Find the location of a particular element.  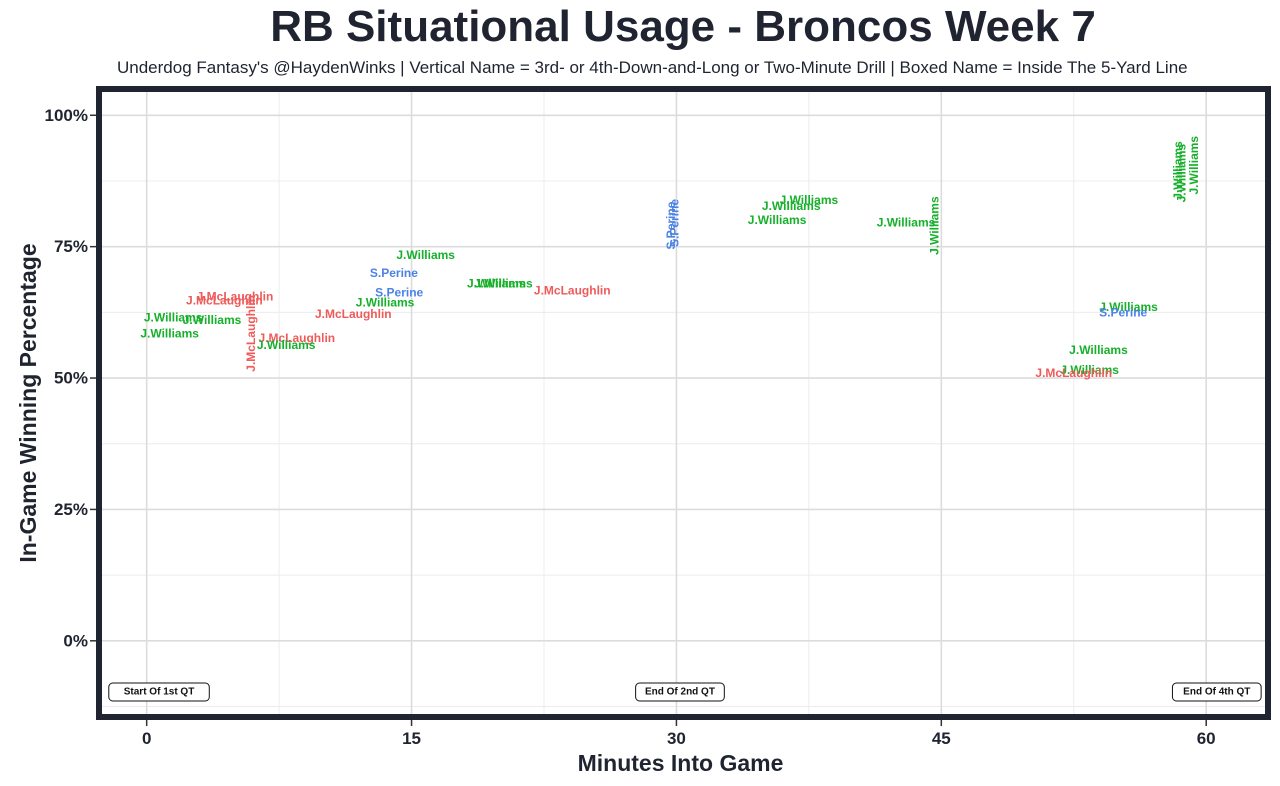

y-tick-label: 50% is located at coordinates (71, 378).